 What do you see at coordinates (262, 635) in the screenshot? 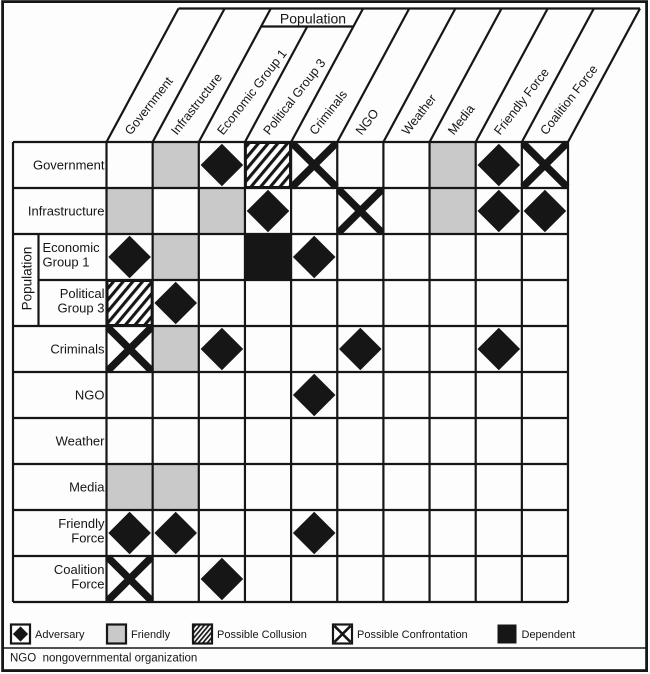
I see `svg-text: Possible Collusion` at bounding box center [262, 635].